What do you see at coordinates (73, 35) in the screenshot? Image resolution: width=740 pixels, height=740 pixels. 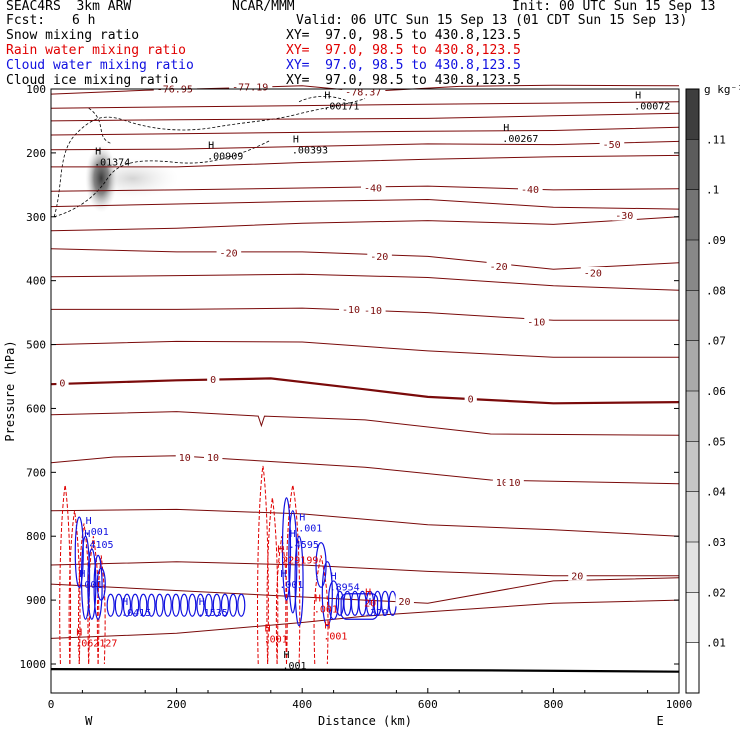 I see `field-snow-name: Snow mixing ratio` at bounding box center [73, 35].